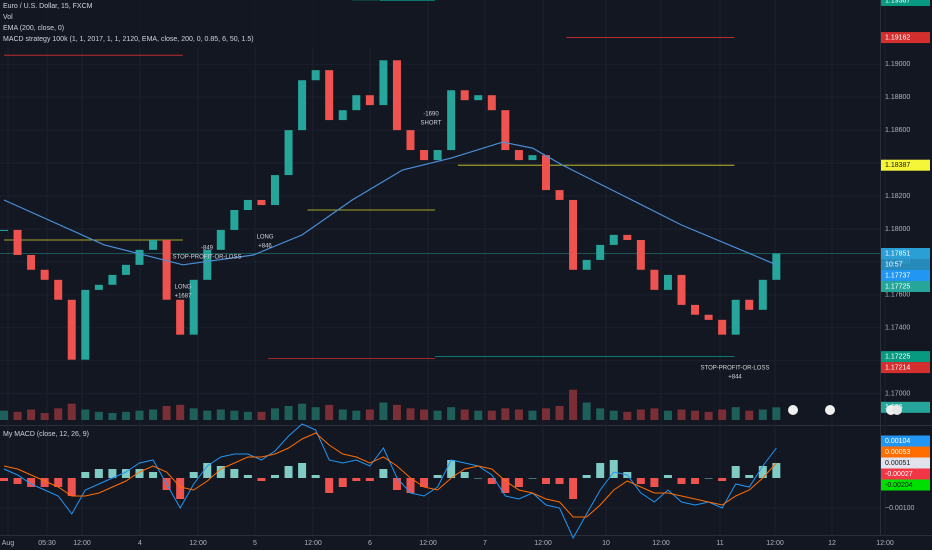 This screenshot has height=550, width=932. Describe the element at coordinates (182, 288) in the screenshot. I see `trade-annotation: LONG` at that location.